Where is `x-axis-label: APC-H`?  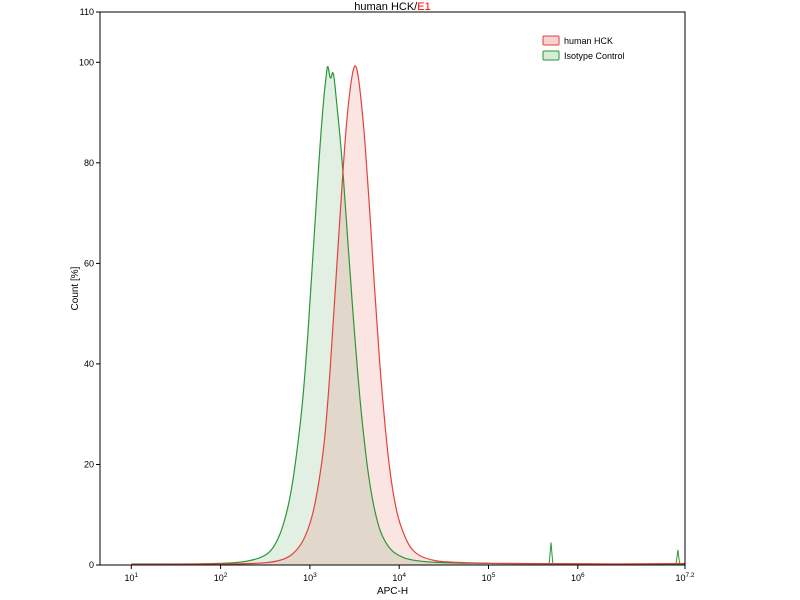 x-axis-label: APC-H is located at coordinates (392, 591).